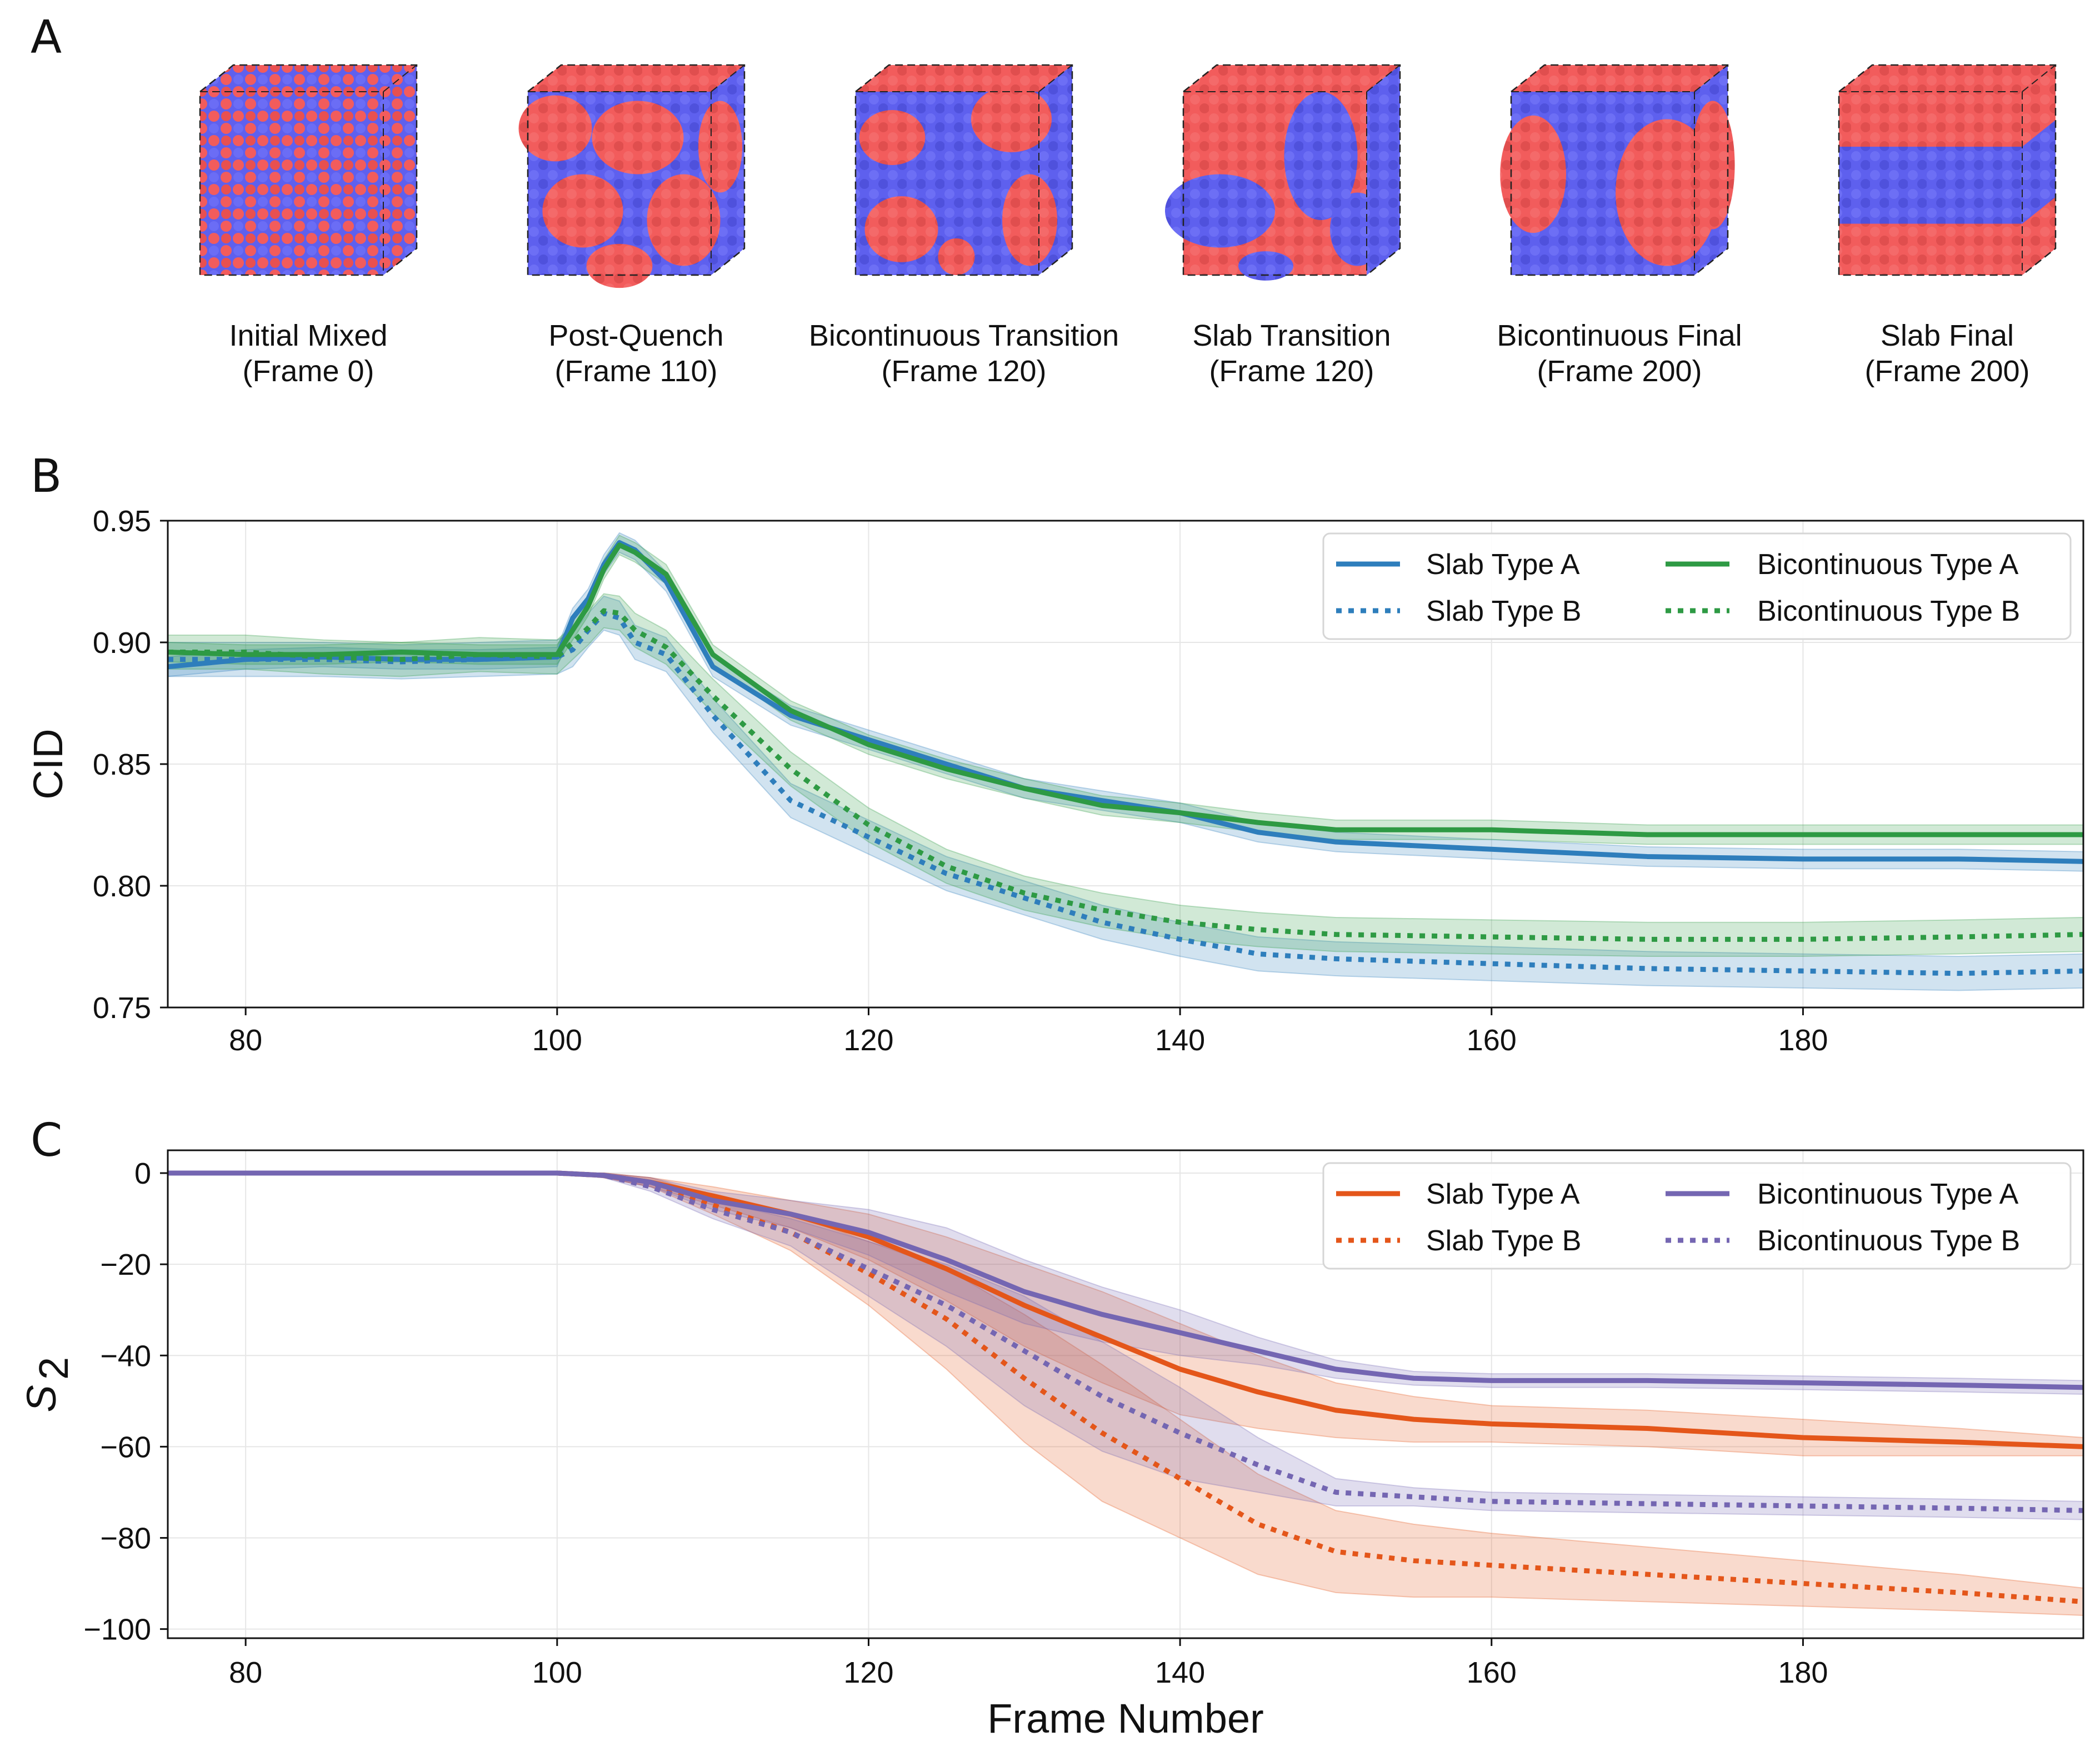 This screenshot has width=2100, height=1756. I want to click on snapshot-slab-transition, so click(1283, 172).